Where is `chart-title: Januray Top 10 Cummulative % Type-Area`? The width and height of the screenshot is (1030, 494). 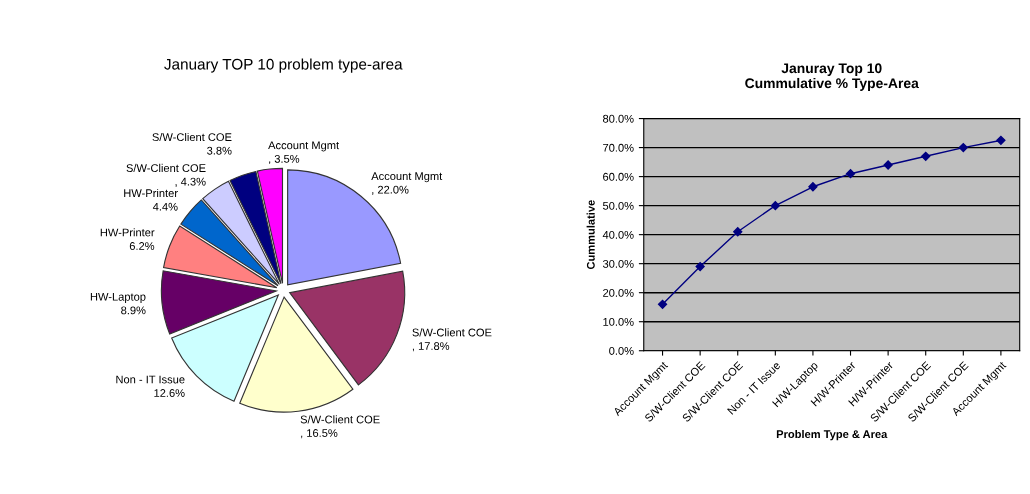
chart-title: Januray Top 10 Cummulative % Type-Area is located at coordinates (832, 77).